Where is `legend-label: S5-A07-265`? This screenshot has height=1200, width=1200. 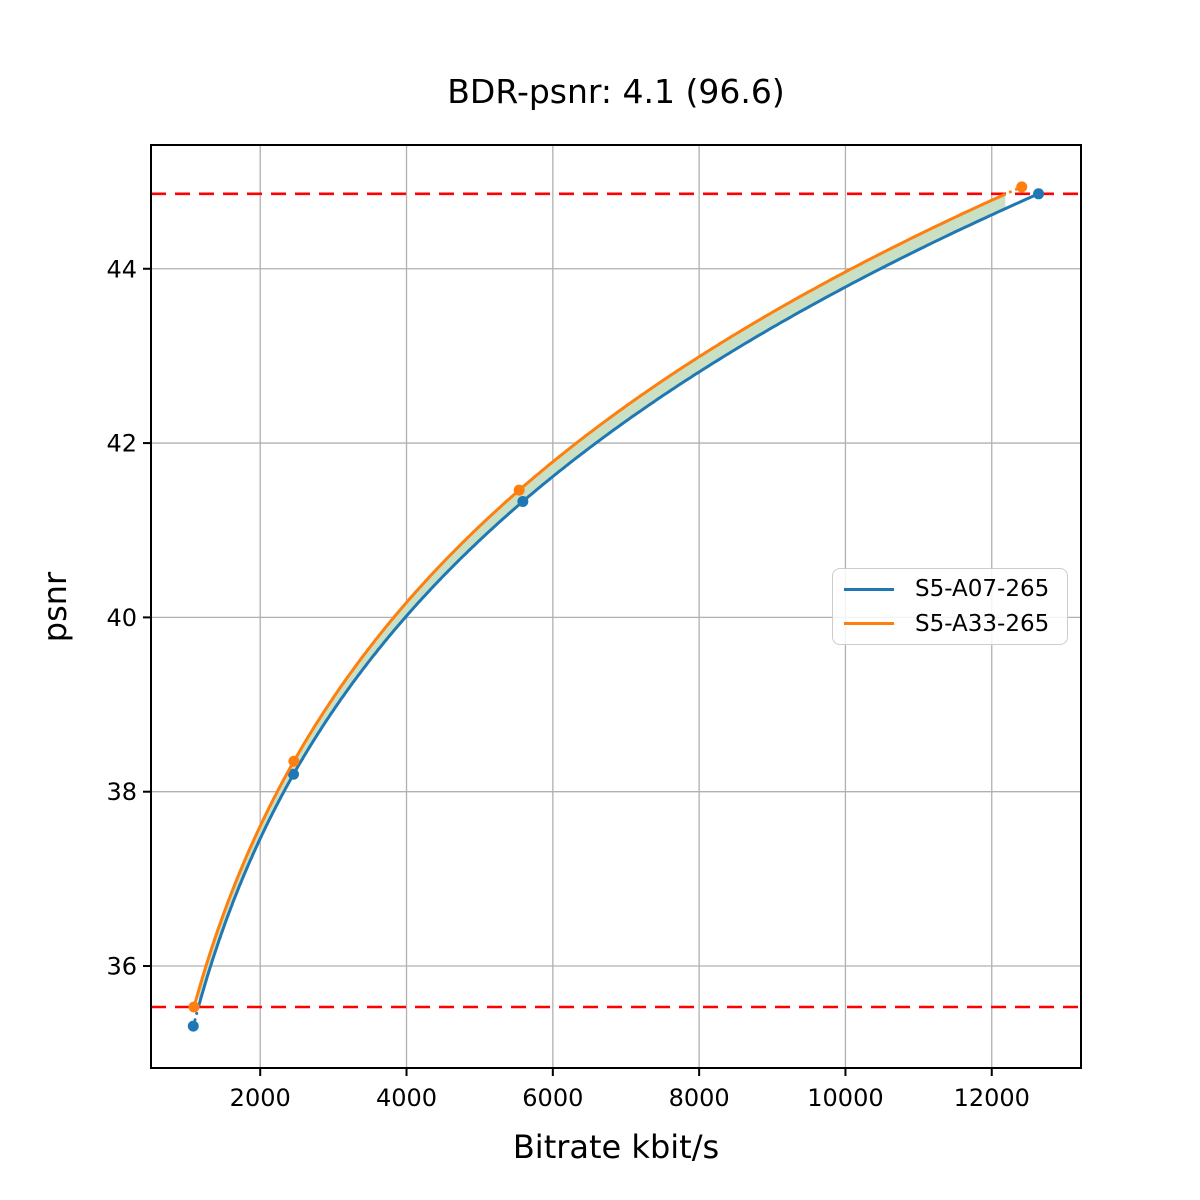
legend-label: S5-A07-265 is located at coordinates (982, 589).